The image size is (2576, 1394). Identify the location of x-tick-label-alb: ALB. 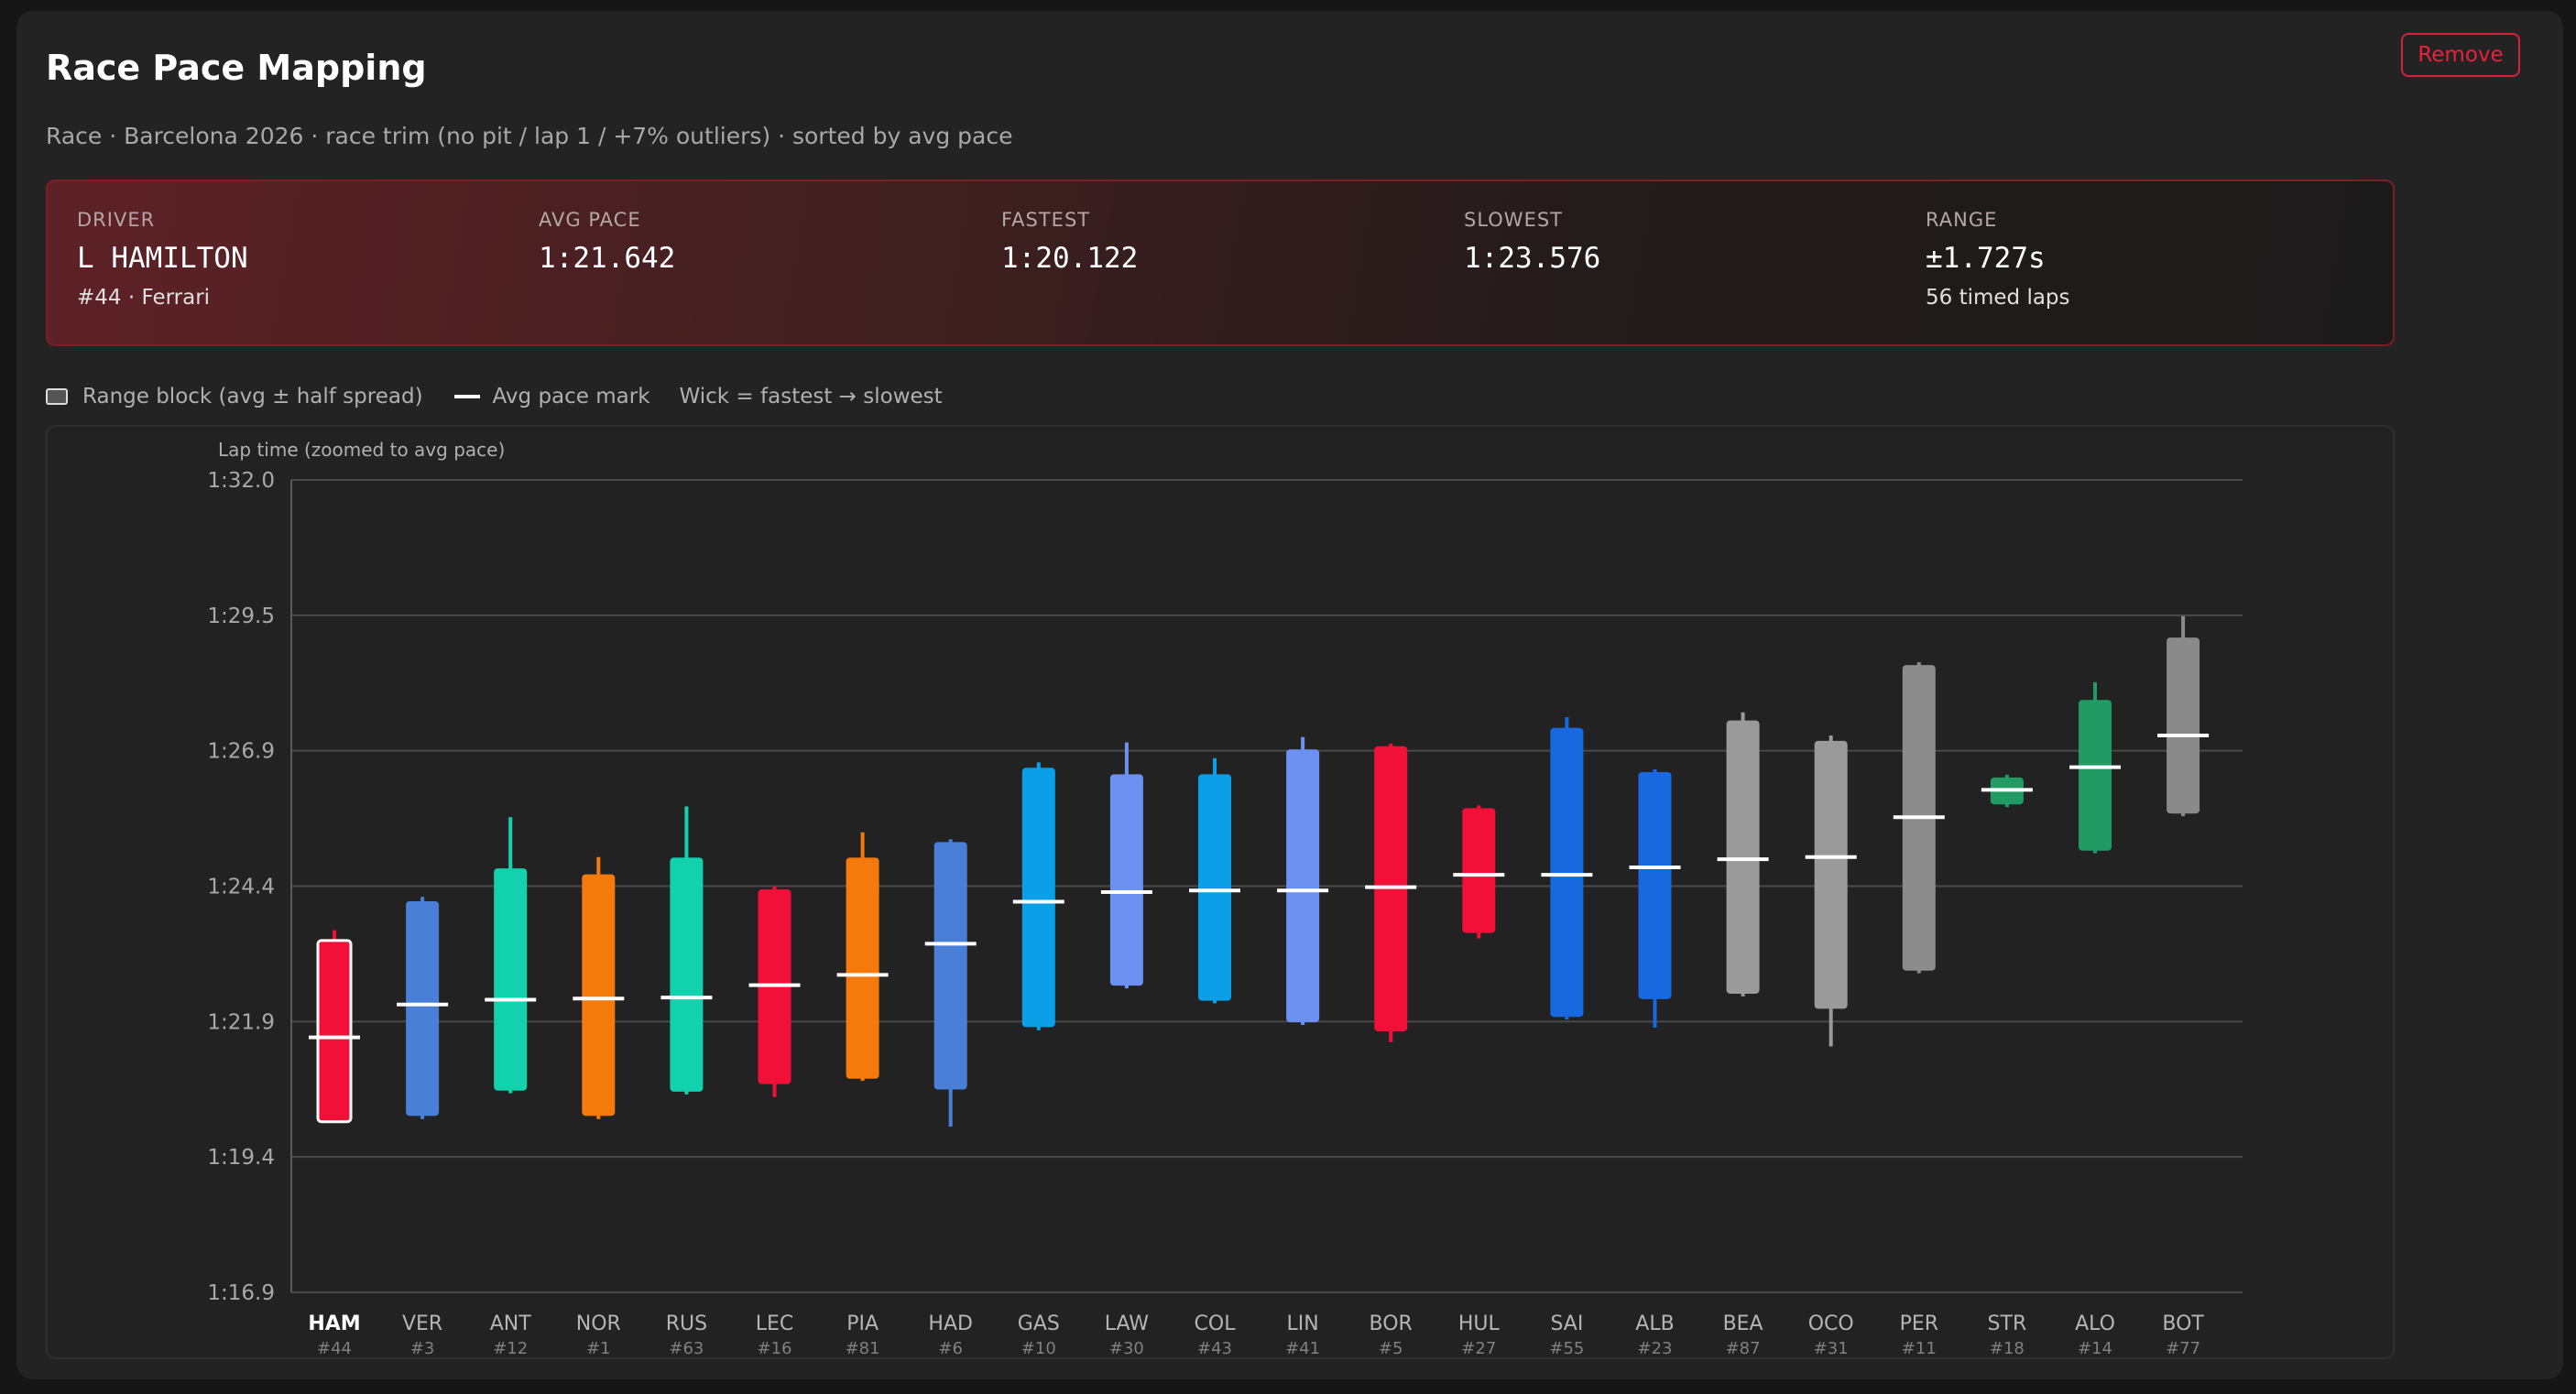
(1655, 1323).